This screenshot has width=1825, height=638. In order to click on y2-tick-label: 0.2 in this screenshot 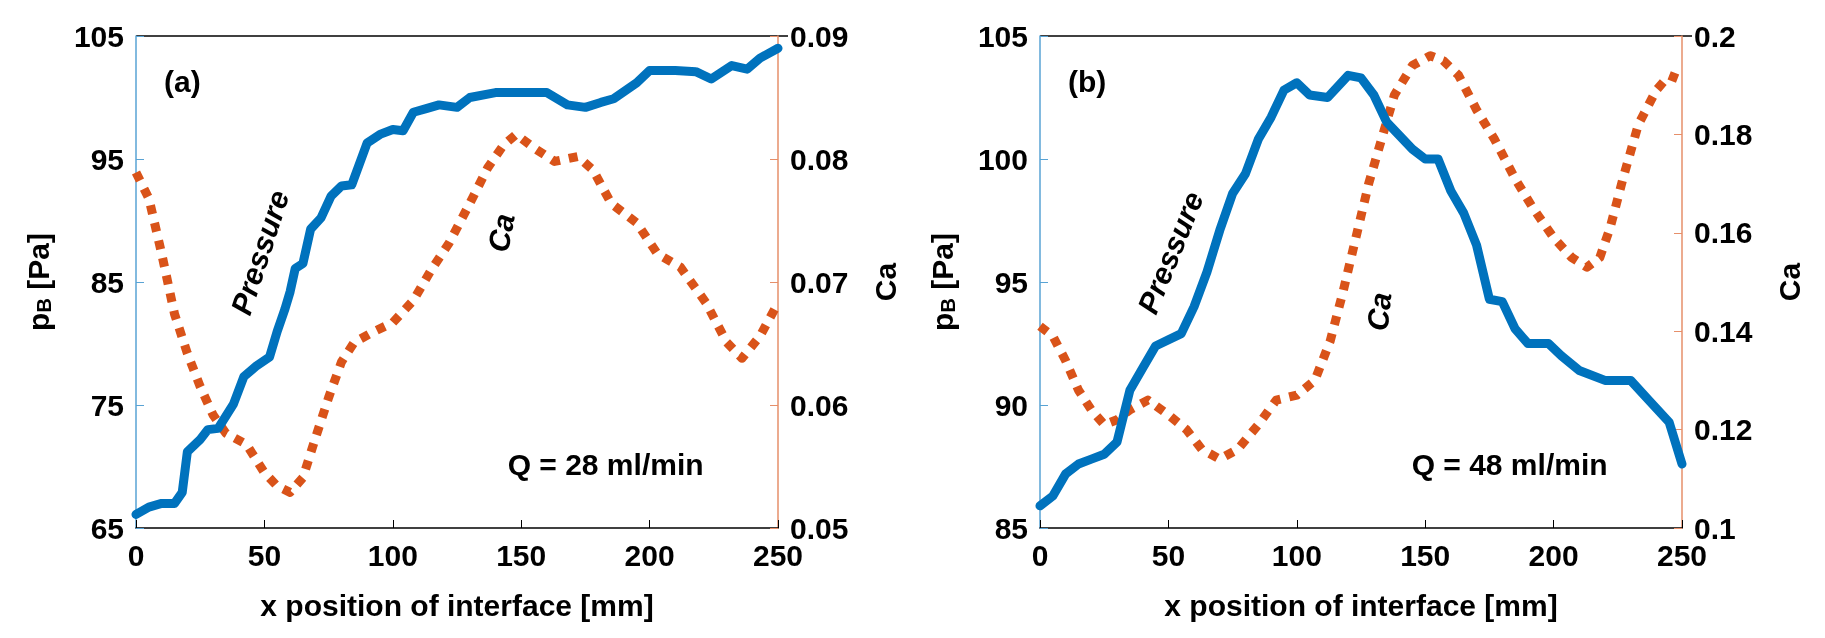, I will do `click(1715, 36)`.